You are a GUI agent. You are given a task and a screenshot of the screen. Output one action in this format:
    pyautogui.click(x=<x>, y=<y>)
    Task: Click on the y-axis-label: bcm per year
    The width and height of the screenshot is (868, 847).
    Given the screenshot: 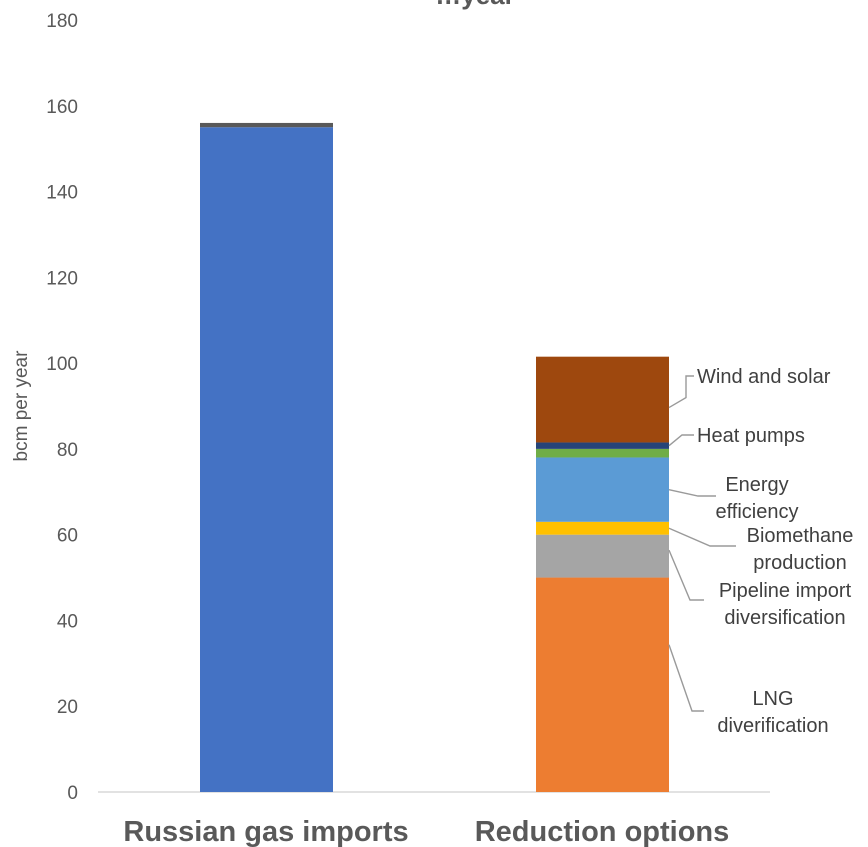 What is the action you would take?
    pyautogui.click(x=21, y=406)
    